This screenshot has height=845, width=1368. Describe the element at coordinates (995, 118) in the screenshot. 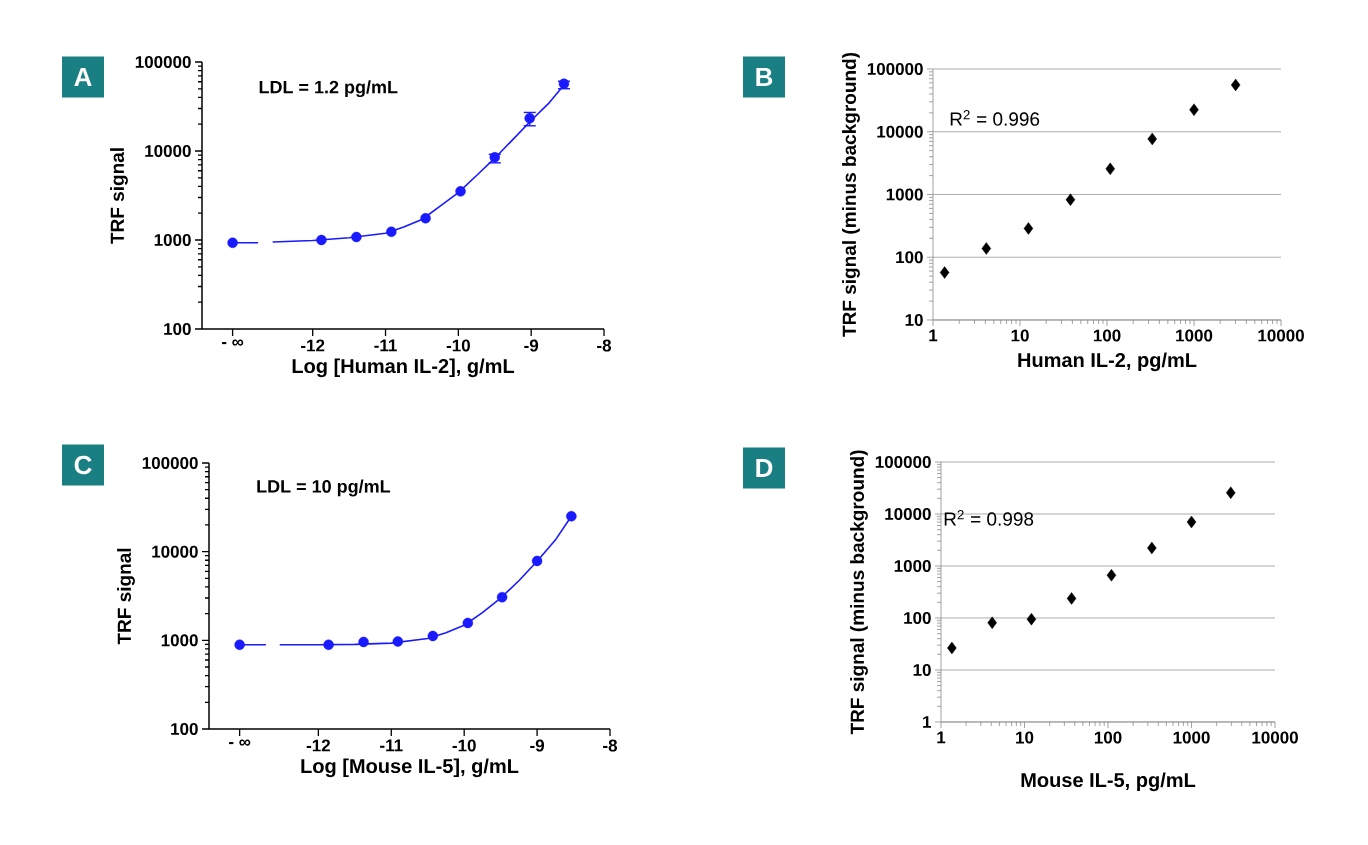

I see `annotation: R$^{2}$ = 0.996` at that location.